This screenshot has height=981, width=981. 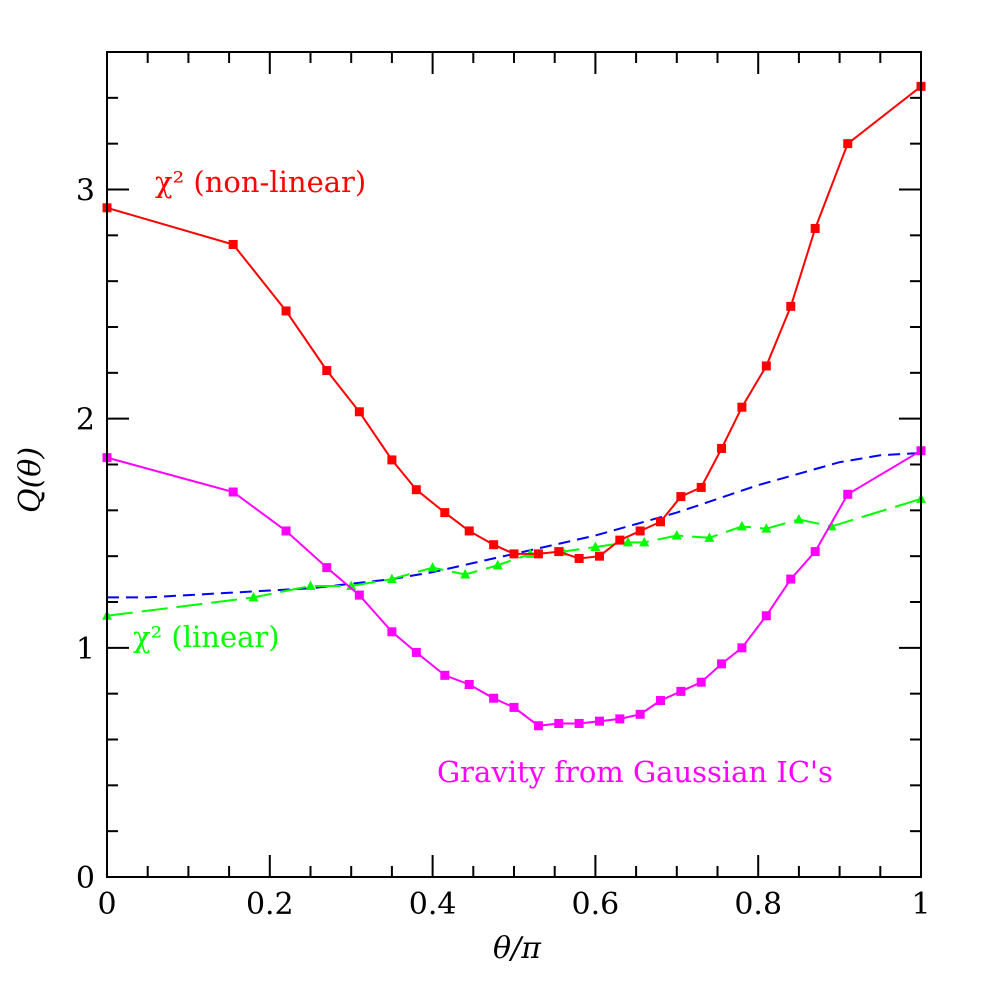 I want to click on x-tick-label: 1, so click(x=920, y=904).